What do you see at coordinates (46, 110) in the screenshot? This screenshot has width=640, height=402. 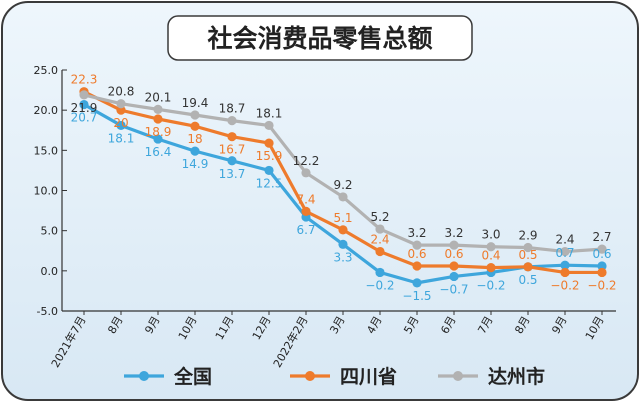 I see `y-tick-label: 20.0` at bounding box center [46, 110].